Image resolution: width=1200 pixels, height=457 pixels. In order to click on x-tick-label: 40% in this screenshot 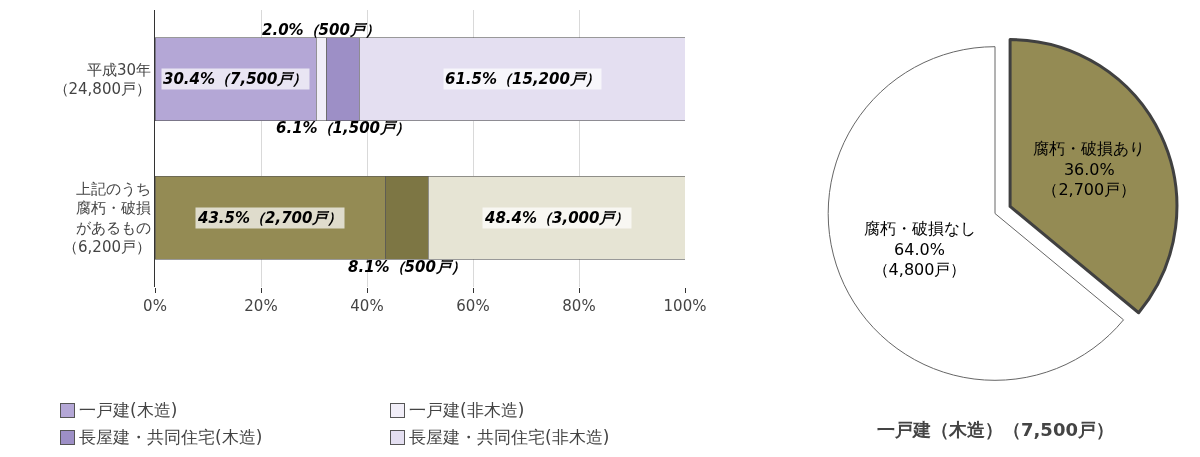, I will do `click(367, 306)`.